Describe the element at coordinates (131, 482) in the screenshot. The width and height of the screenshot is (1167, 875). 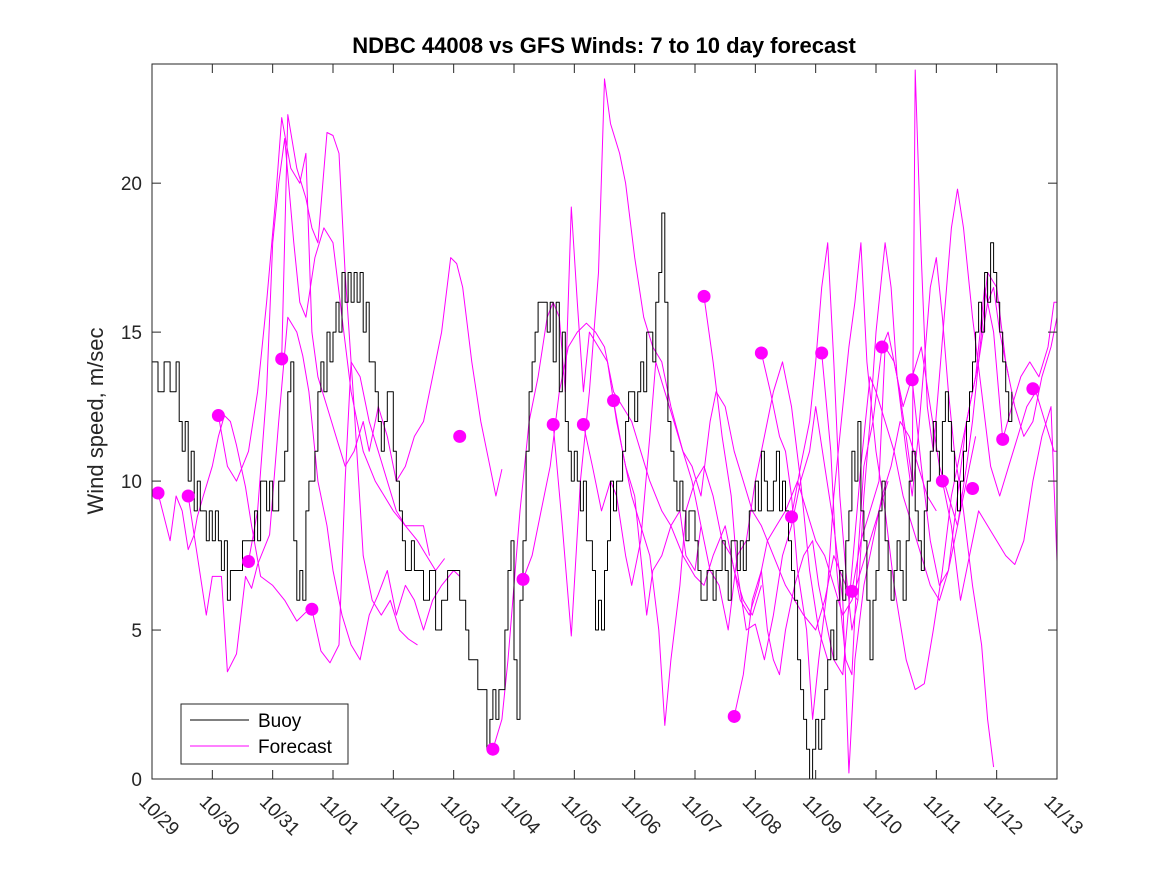
I see `y-tick-label: 10` at that location.